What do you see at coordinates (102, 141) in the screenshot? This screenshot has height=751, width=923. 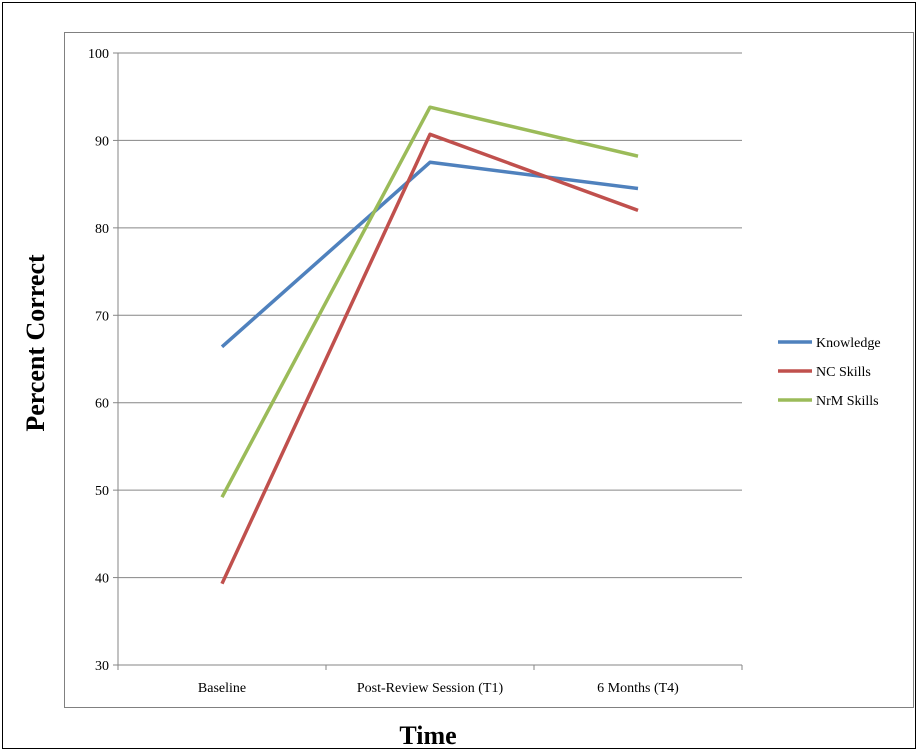 I see `y-tick-label: 90` at bounding box center [102, 141].